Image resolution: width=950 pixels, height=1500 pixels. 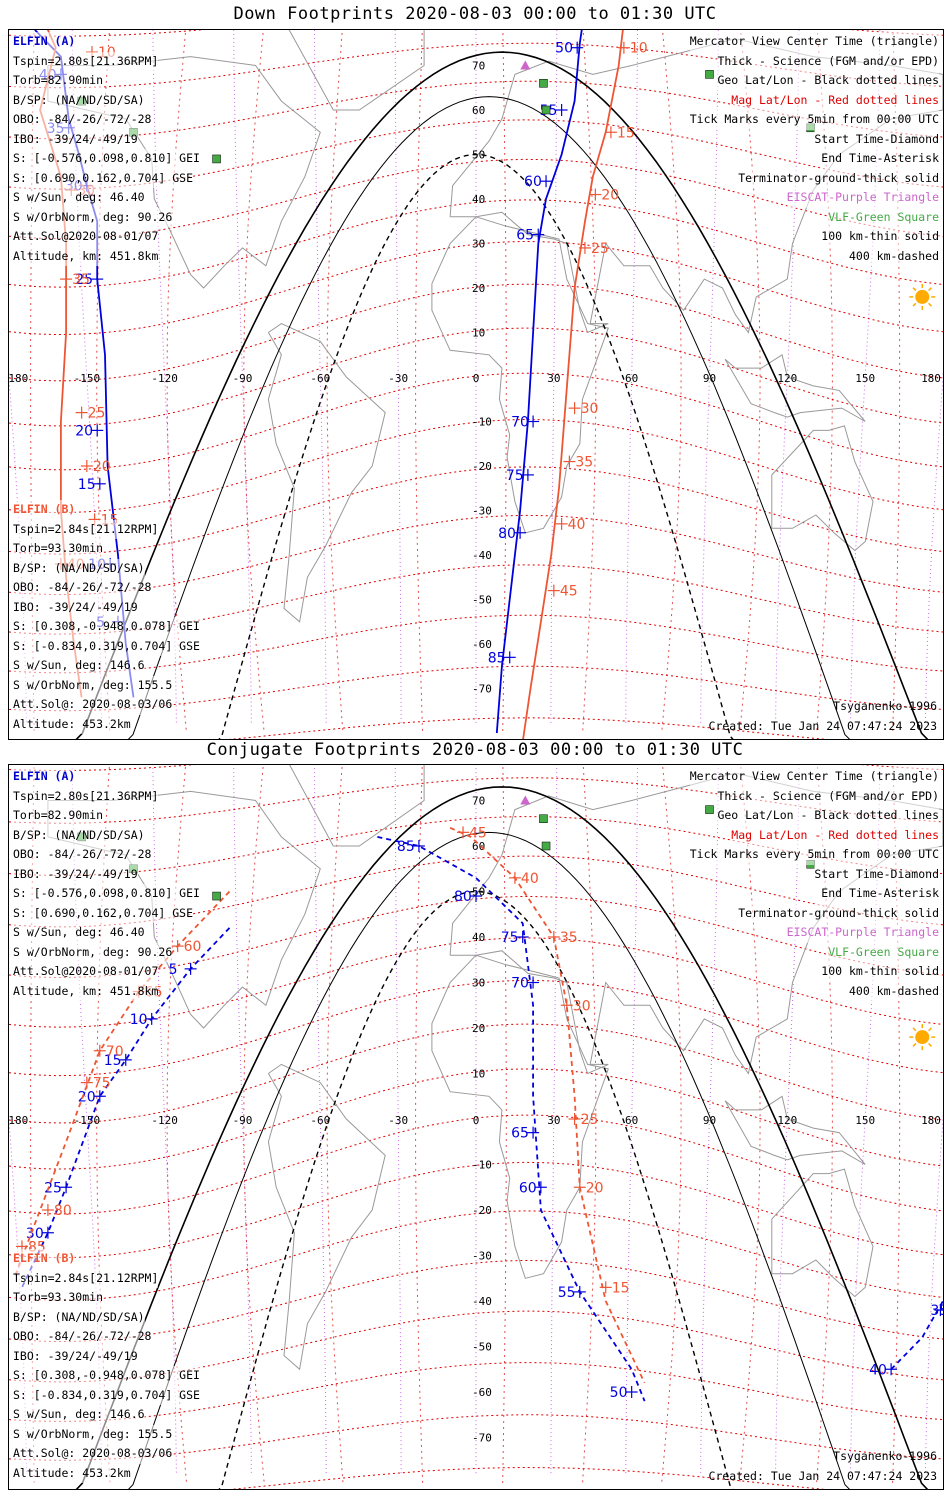 What do you see at coordinates (478, 155) in the screenshot?
I see `lat-tick-label: 50` at bounding box center [478, 155].